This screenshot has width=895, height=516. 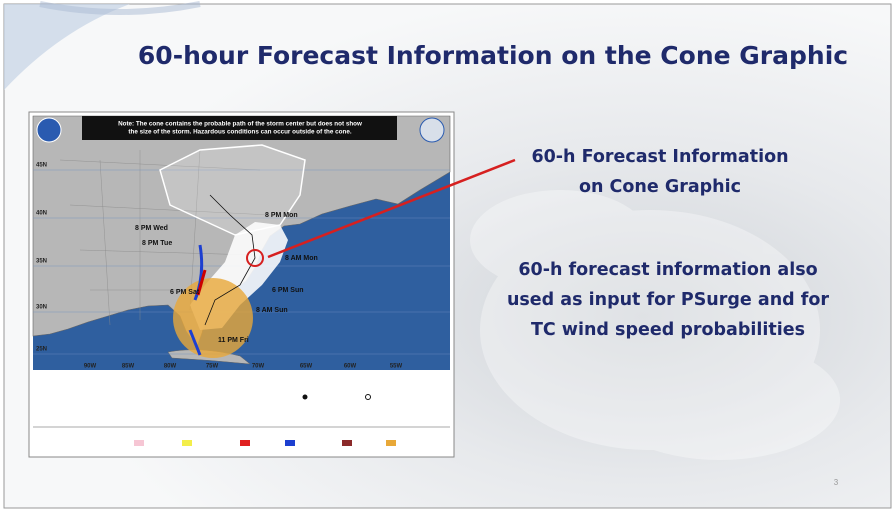 I want to click on corner-swirl-line, so click(x=120, y=8).